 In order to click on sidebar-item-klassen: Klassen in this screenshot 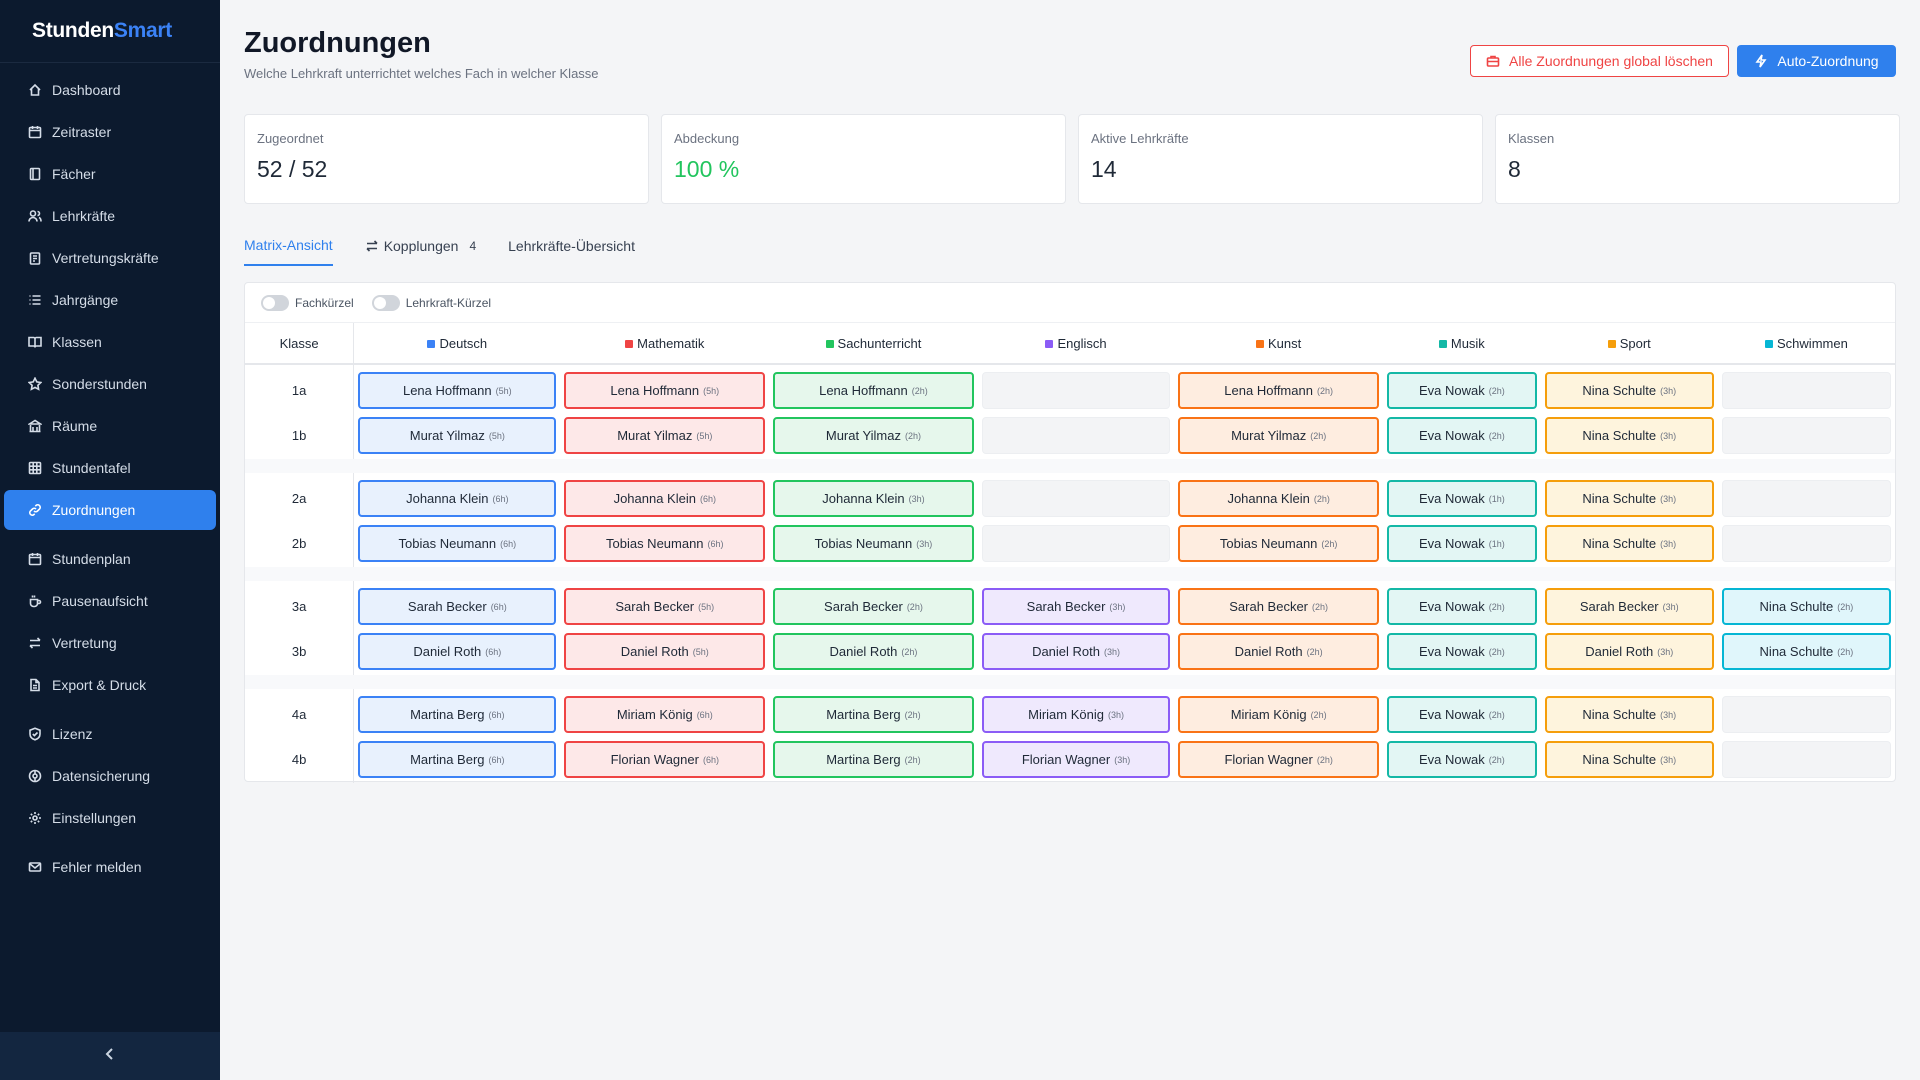, I will do `click(110, 342)`.